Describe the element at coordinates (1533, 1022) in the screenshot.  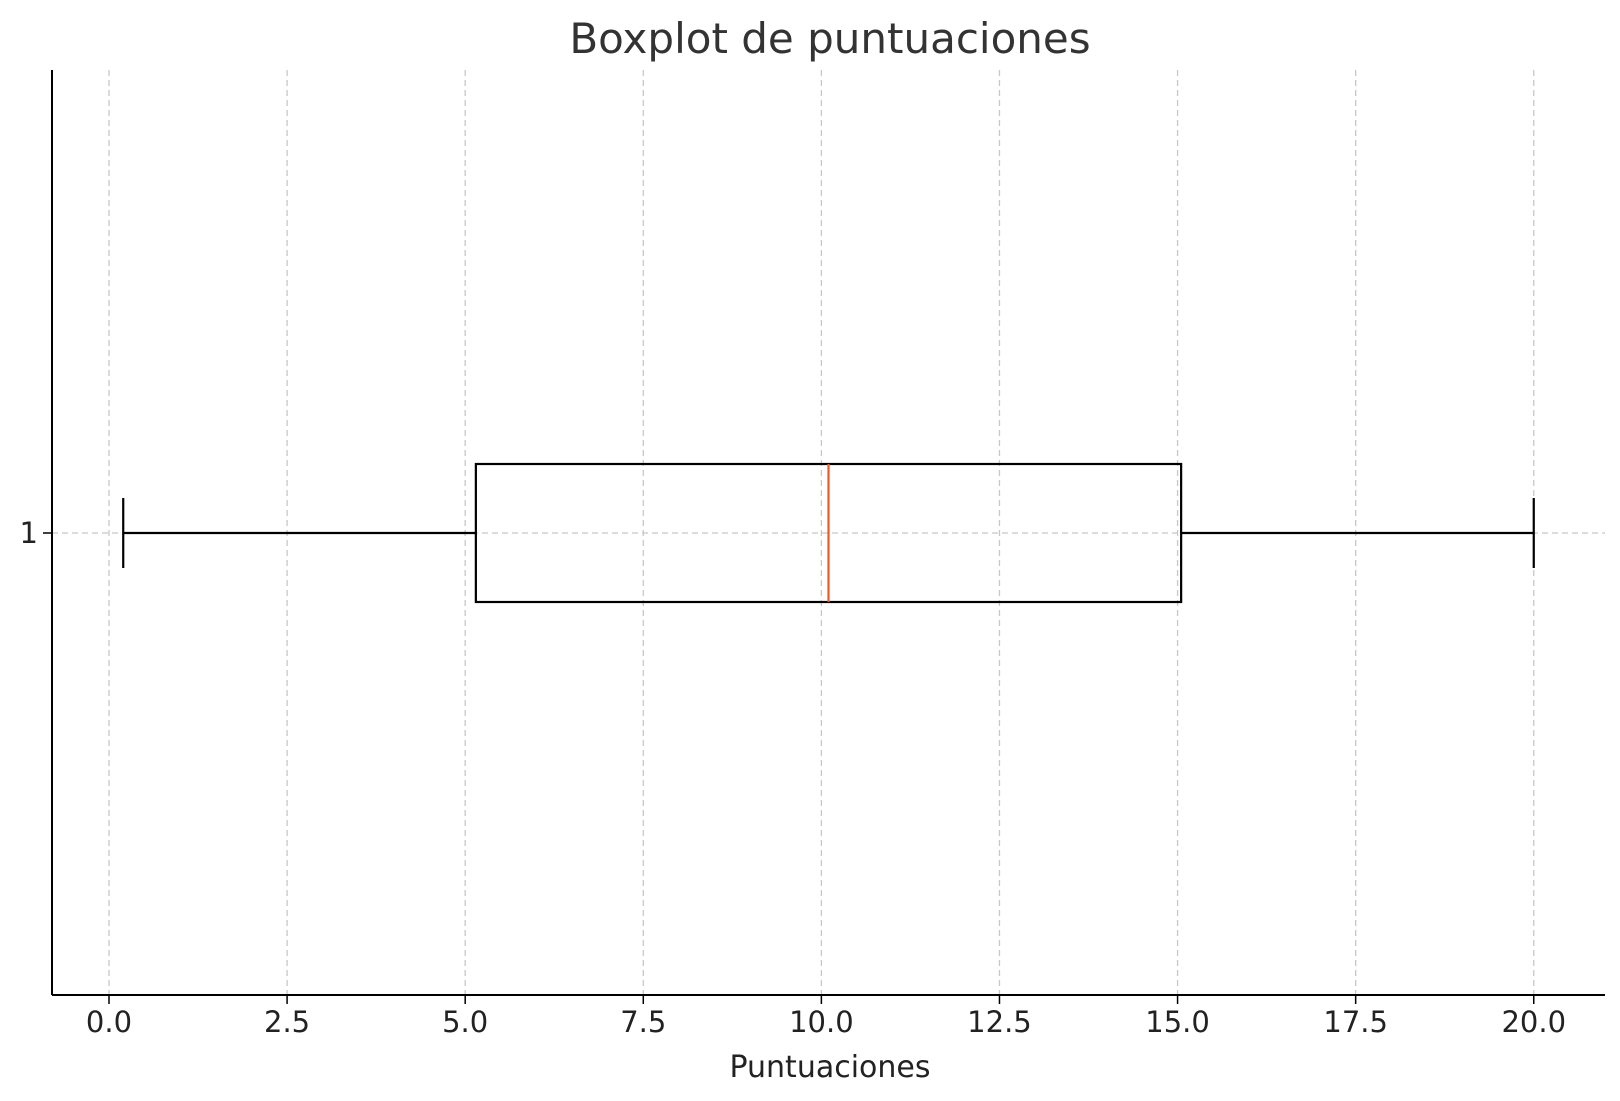
I see `x-tick-label: 20.0` at that location.